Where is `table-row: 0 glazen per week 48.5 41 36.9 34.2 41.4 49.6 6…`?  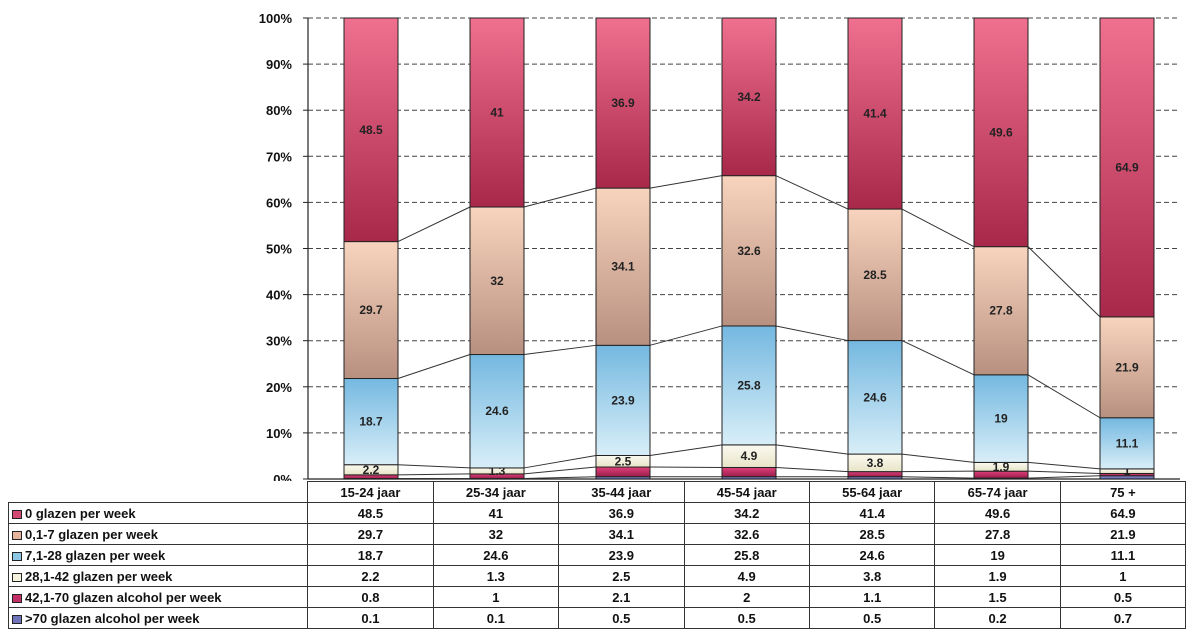 table-row: 0 glazen per week 48.5 41 36.9 34.2 41.4 49.6 6… is located at coordinates (596, 513).